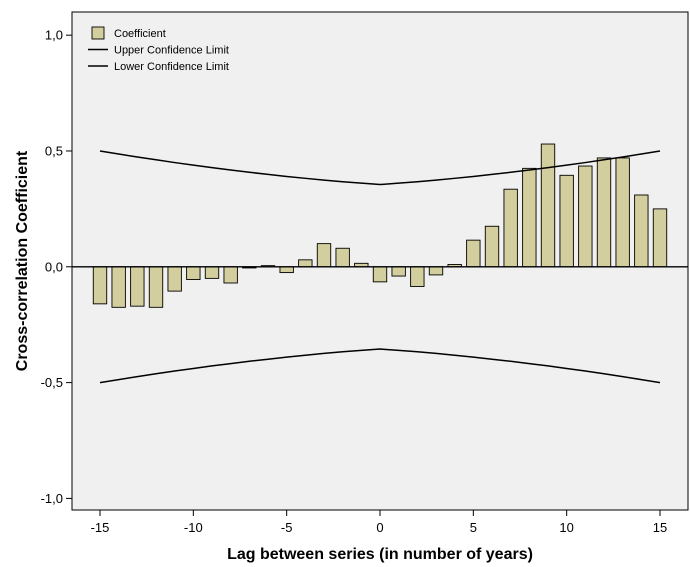  I want to click on y-tick-label: 1,0, so click(54, 35).